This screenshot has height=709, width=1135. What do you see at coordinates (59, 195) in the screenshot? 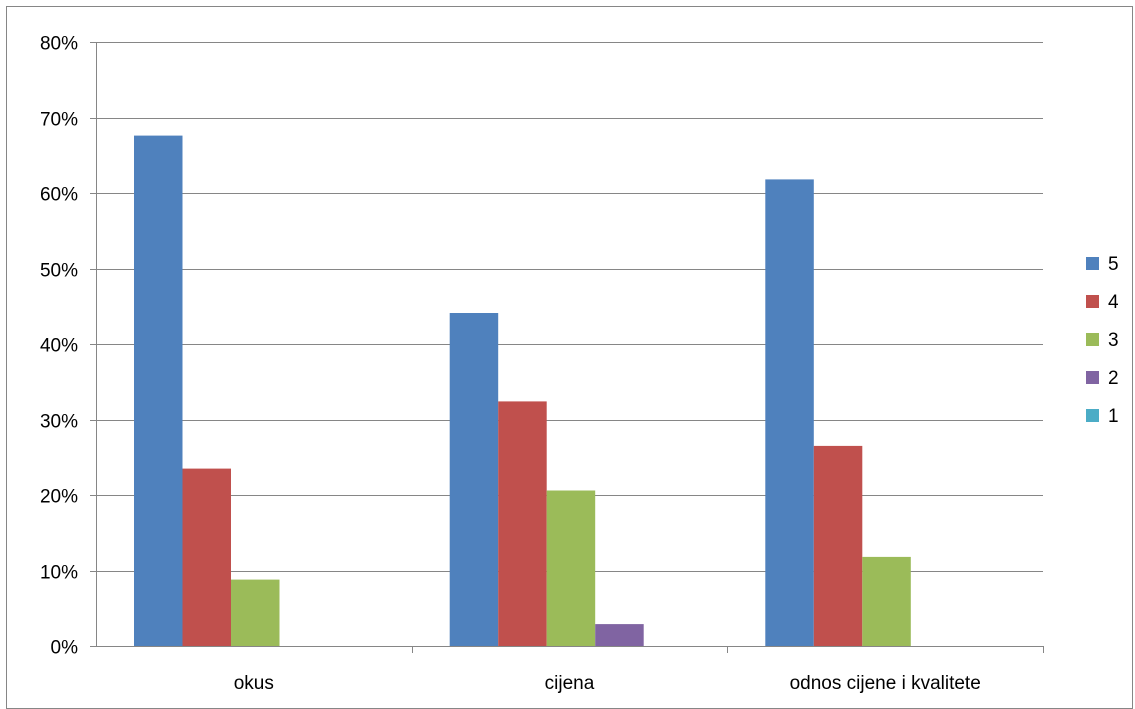
I see `y-tick-label: 60%` at bounding box center [59, 195].